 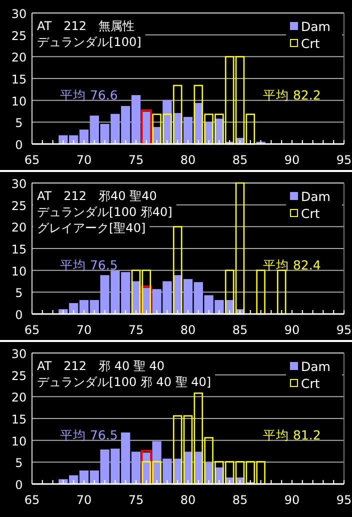 I want to click on text: デュランダル[100 邪 40 聖 40], so click(x=124, y=382).